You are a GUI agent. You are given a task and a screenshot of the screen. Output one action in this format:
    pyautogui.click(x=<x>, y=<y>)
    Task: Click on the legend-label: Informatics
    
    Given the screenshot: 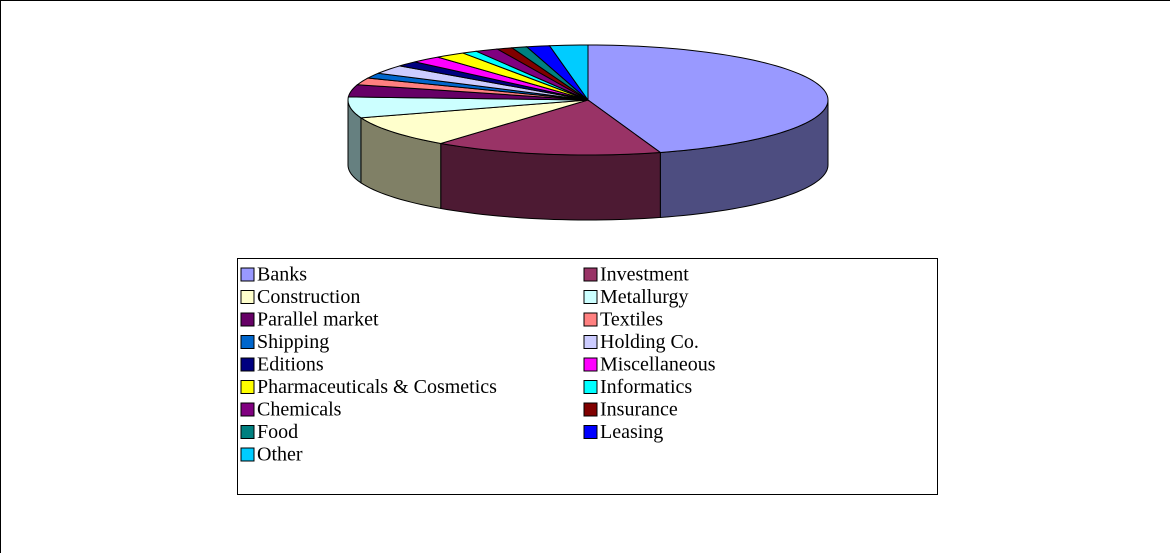 What is the action you would take?
    pyautogui.click(x=646, y=387)
    